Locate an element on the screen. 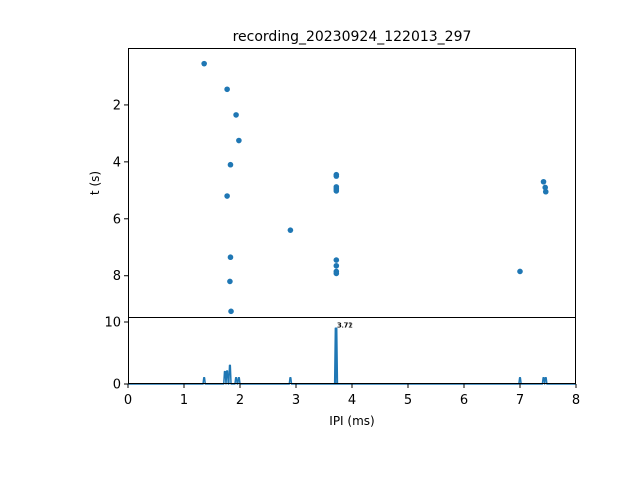  histogram-plot-frame is located at coordinates (352, 350).